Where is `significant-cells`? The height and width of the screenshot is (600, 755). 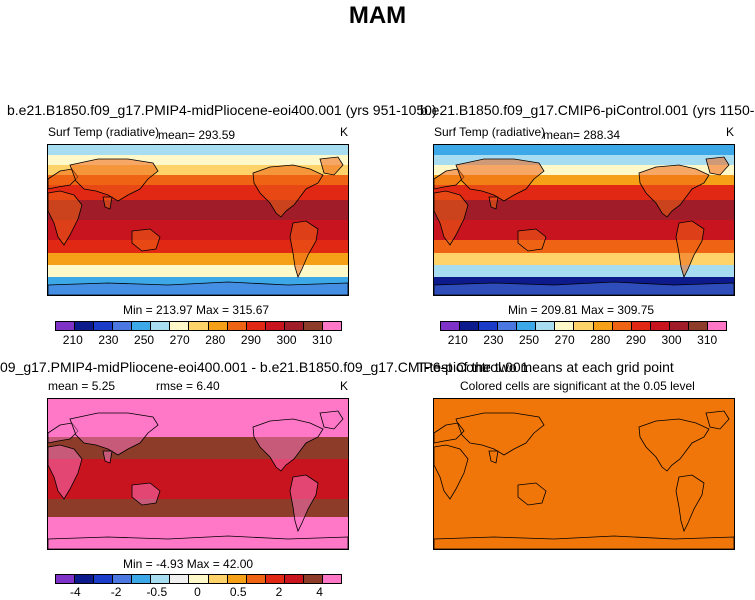
significant-cells is located at coordinates (584, 474).